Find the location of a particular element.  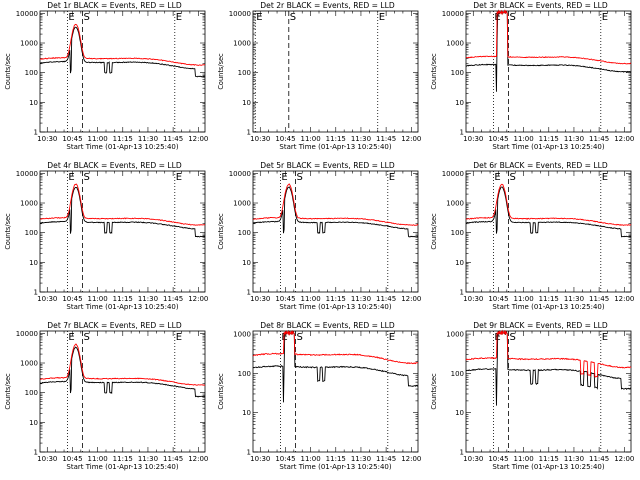

chart-title: Det 3r BLACK = Events, RED = LLD is located at coordinates (540, 5).